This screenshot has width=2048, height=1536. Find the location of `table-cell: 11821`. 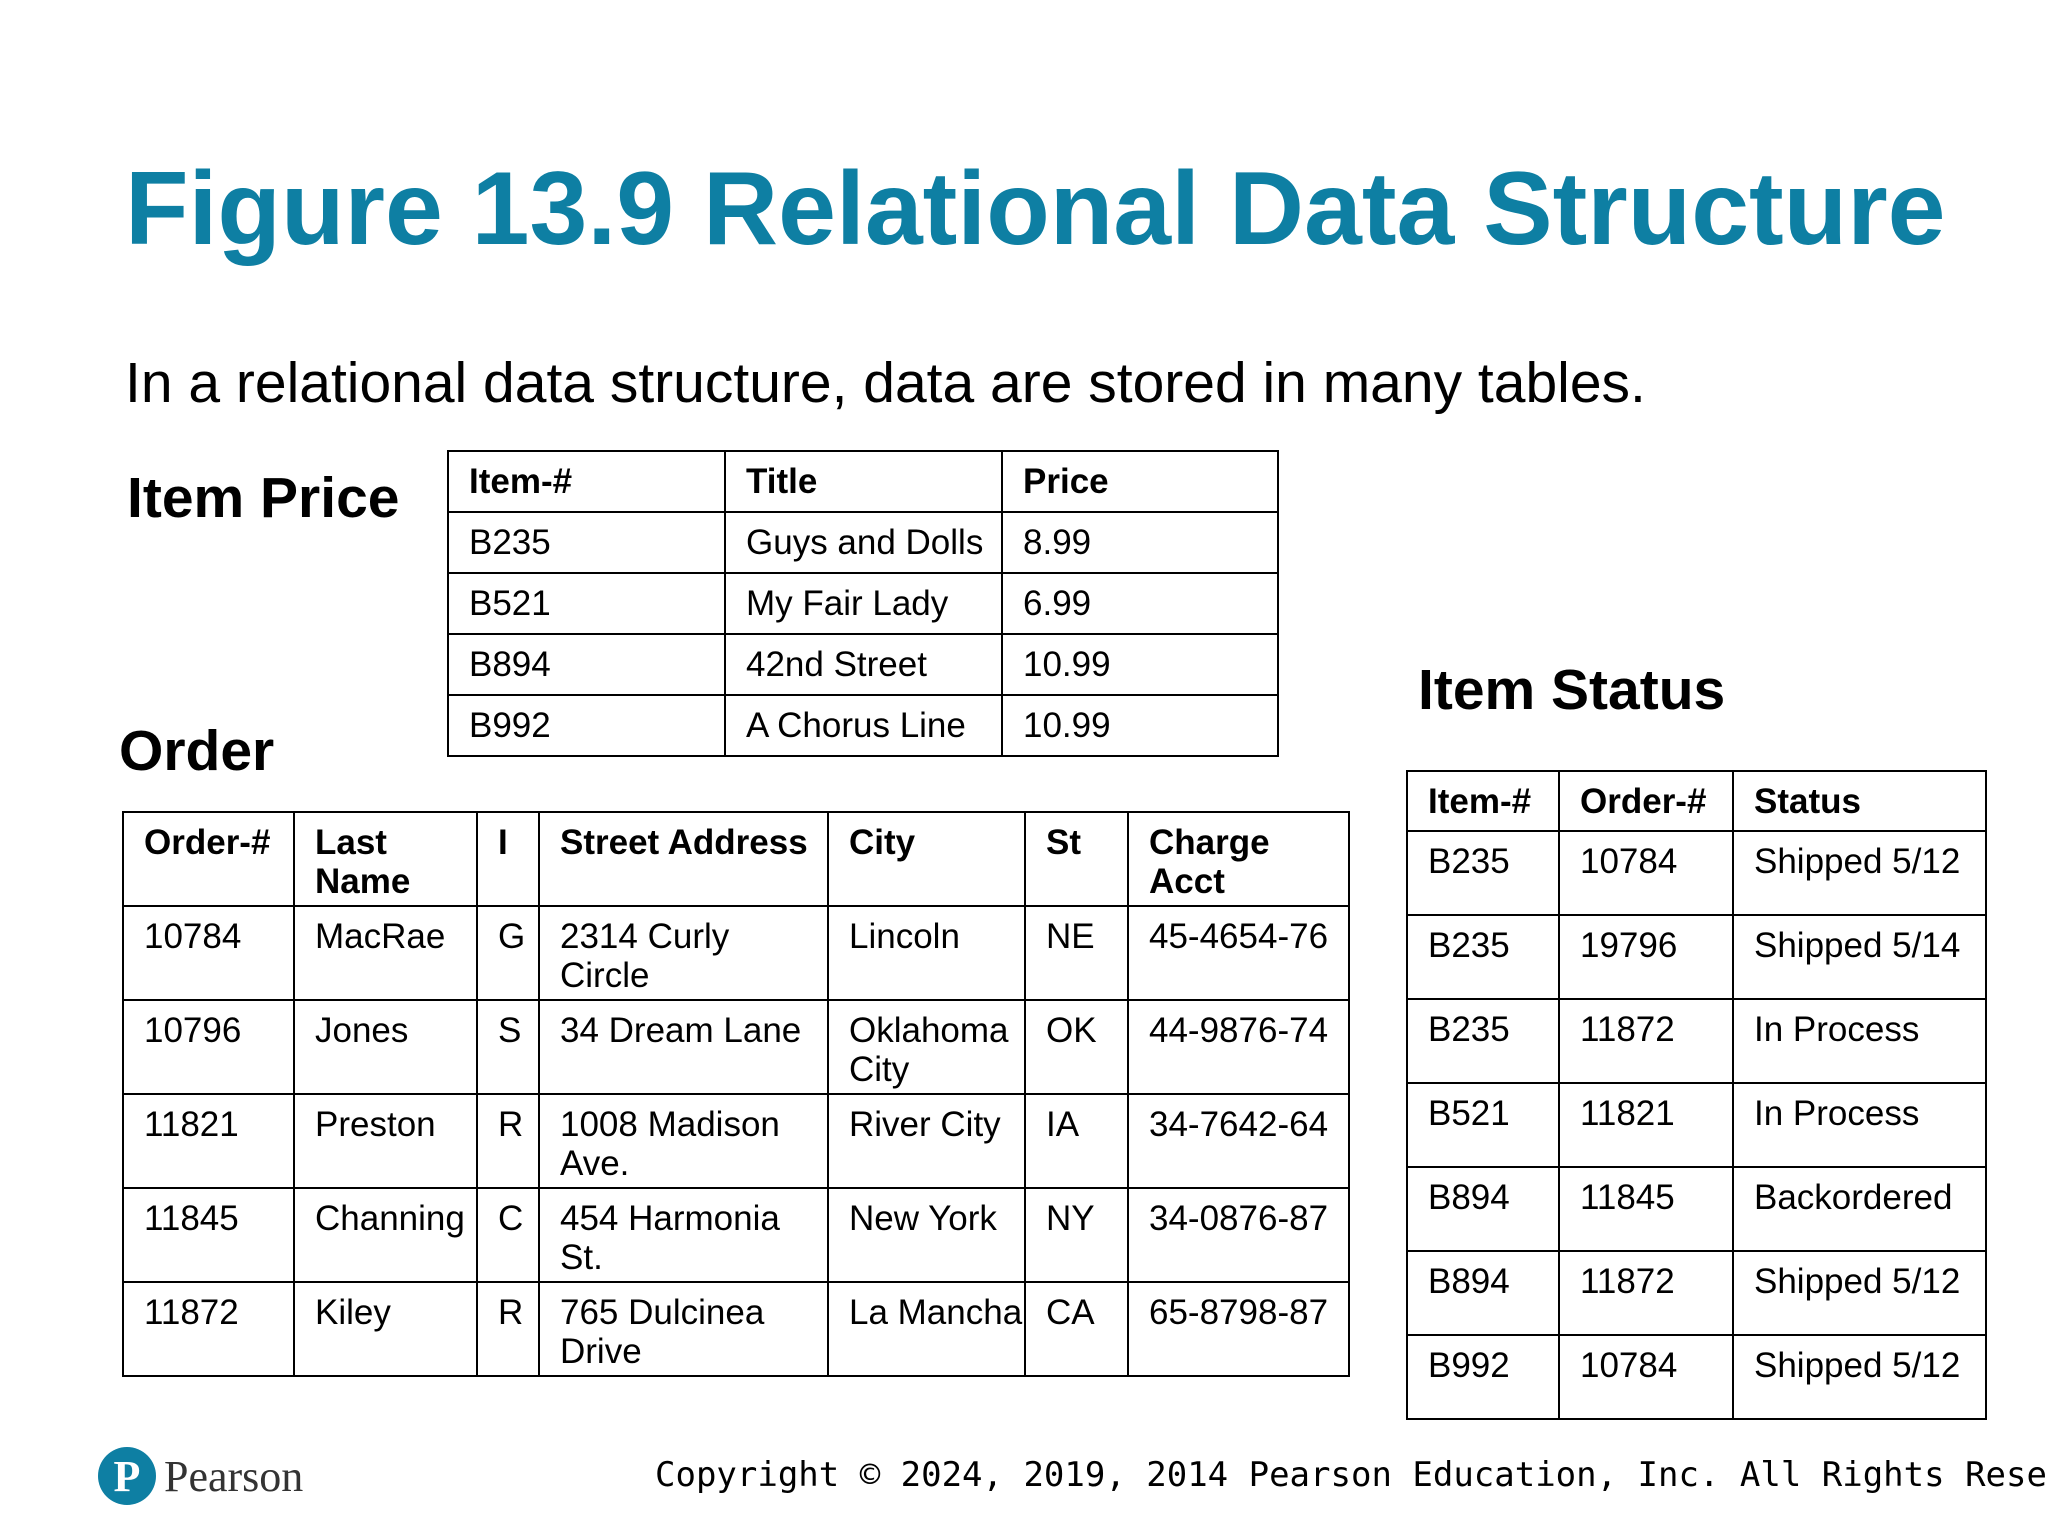

table-cell: 11821 is located at coordinates (208, 1141).